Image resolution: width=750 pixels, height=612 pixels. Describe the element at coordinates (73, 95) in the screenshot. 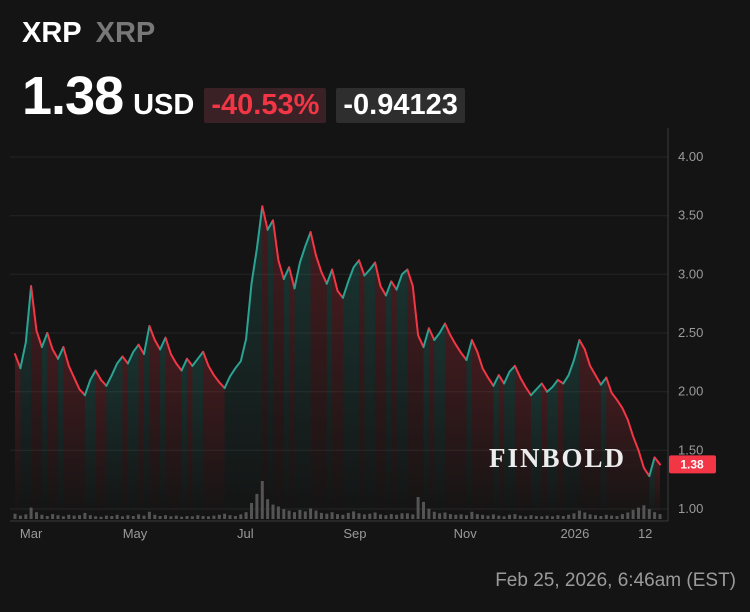

I see `price-value: 1.38` at that location.